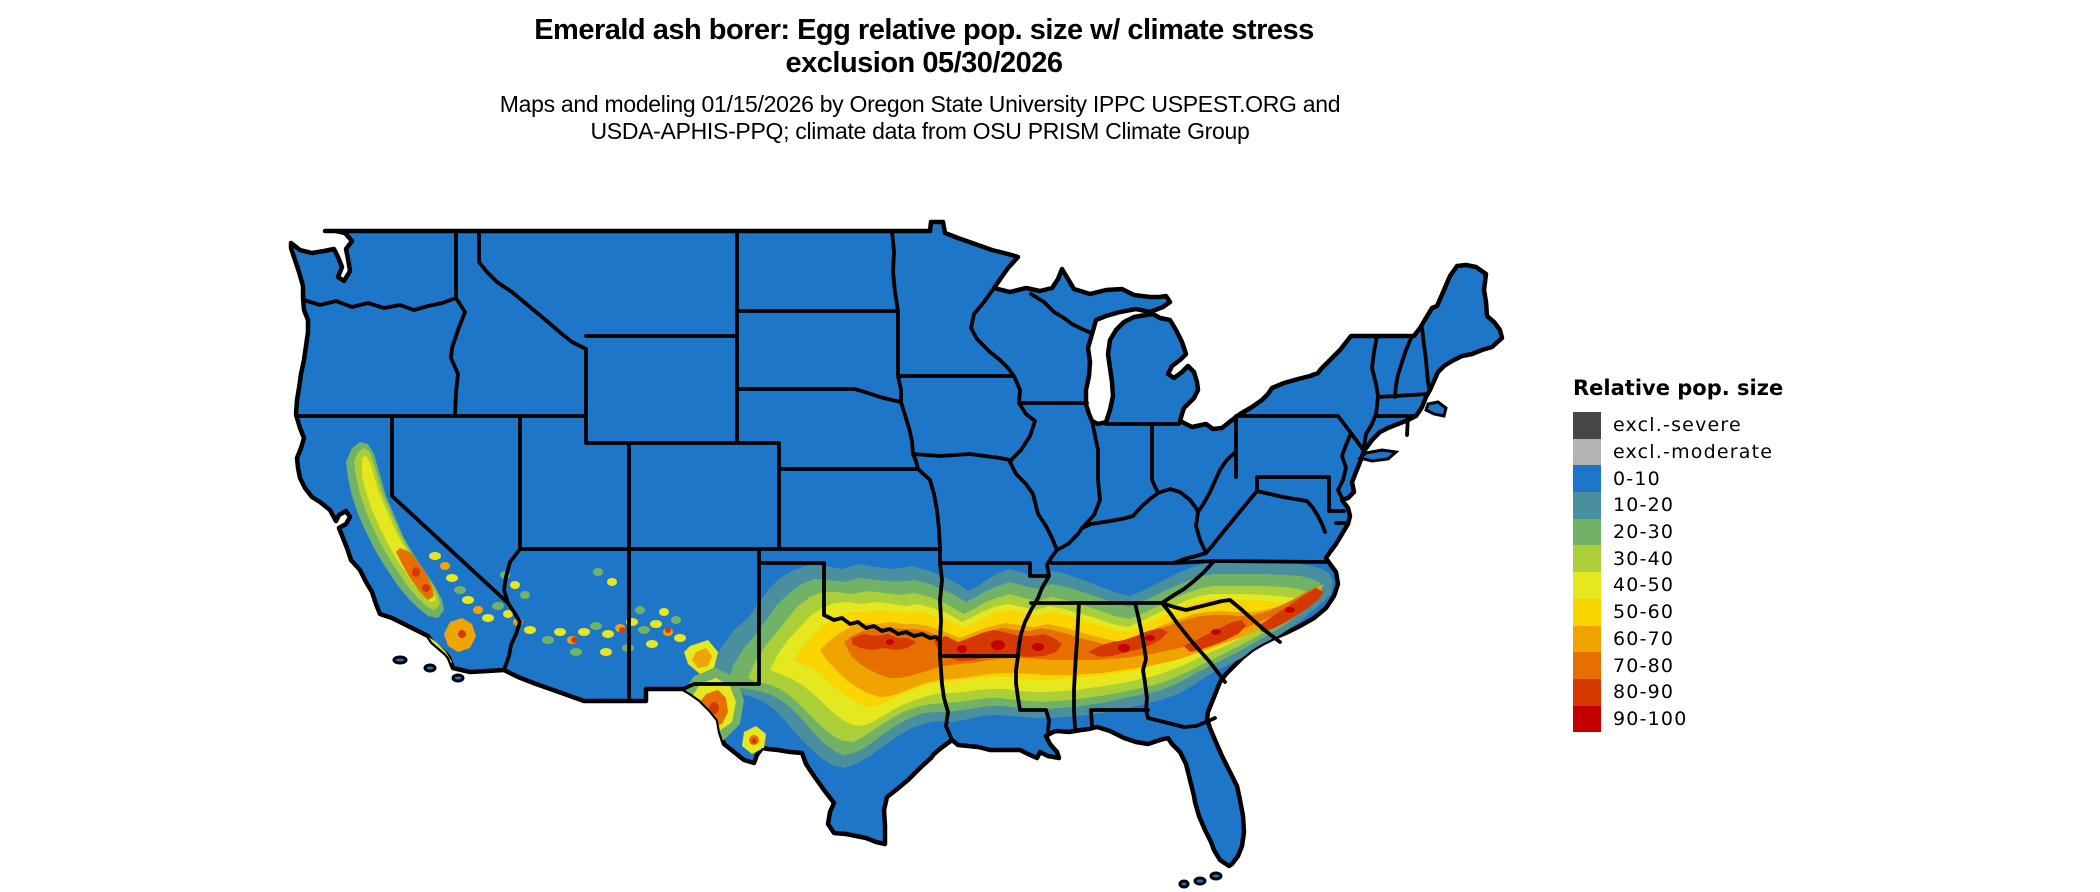 The width and height of the screenshot is (2100, 892). I want to click on legend-label: 0-10, so click(1637, 478).